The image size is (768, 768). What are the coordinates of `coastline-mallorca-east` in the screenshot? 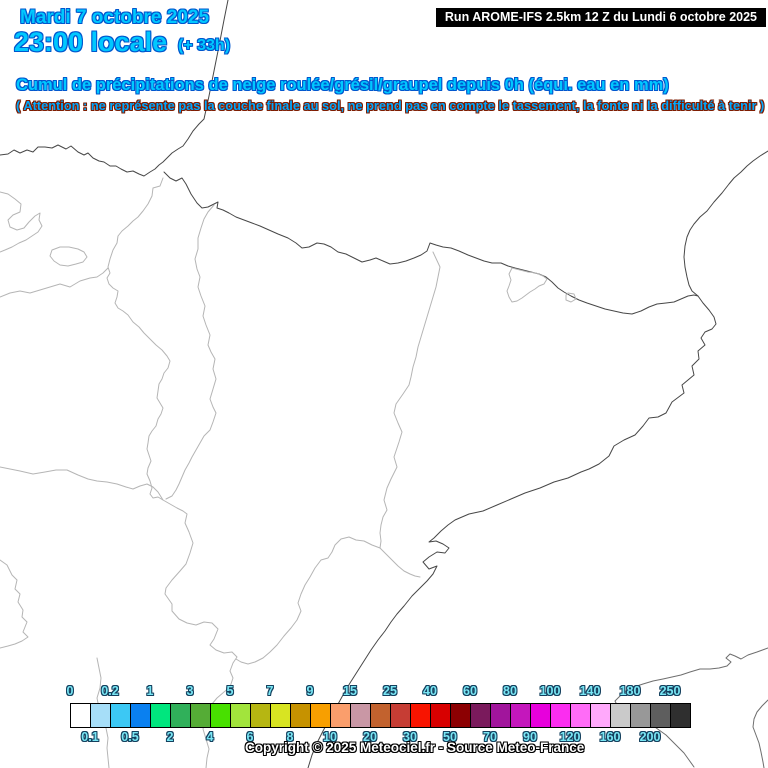 It's located at (760, 733).